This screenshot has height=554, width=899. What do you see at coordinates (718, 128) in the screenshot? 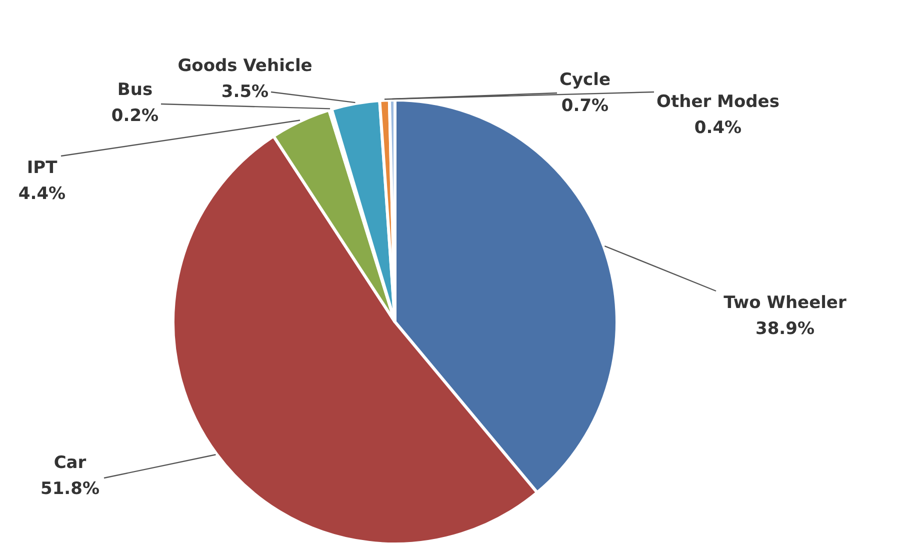
I see `data-label: 0.4%` at bounding box center [718, 128].